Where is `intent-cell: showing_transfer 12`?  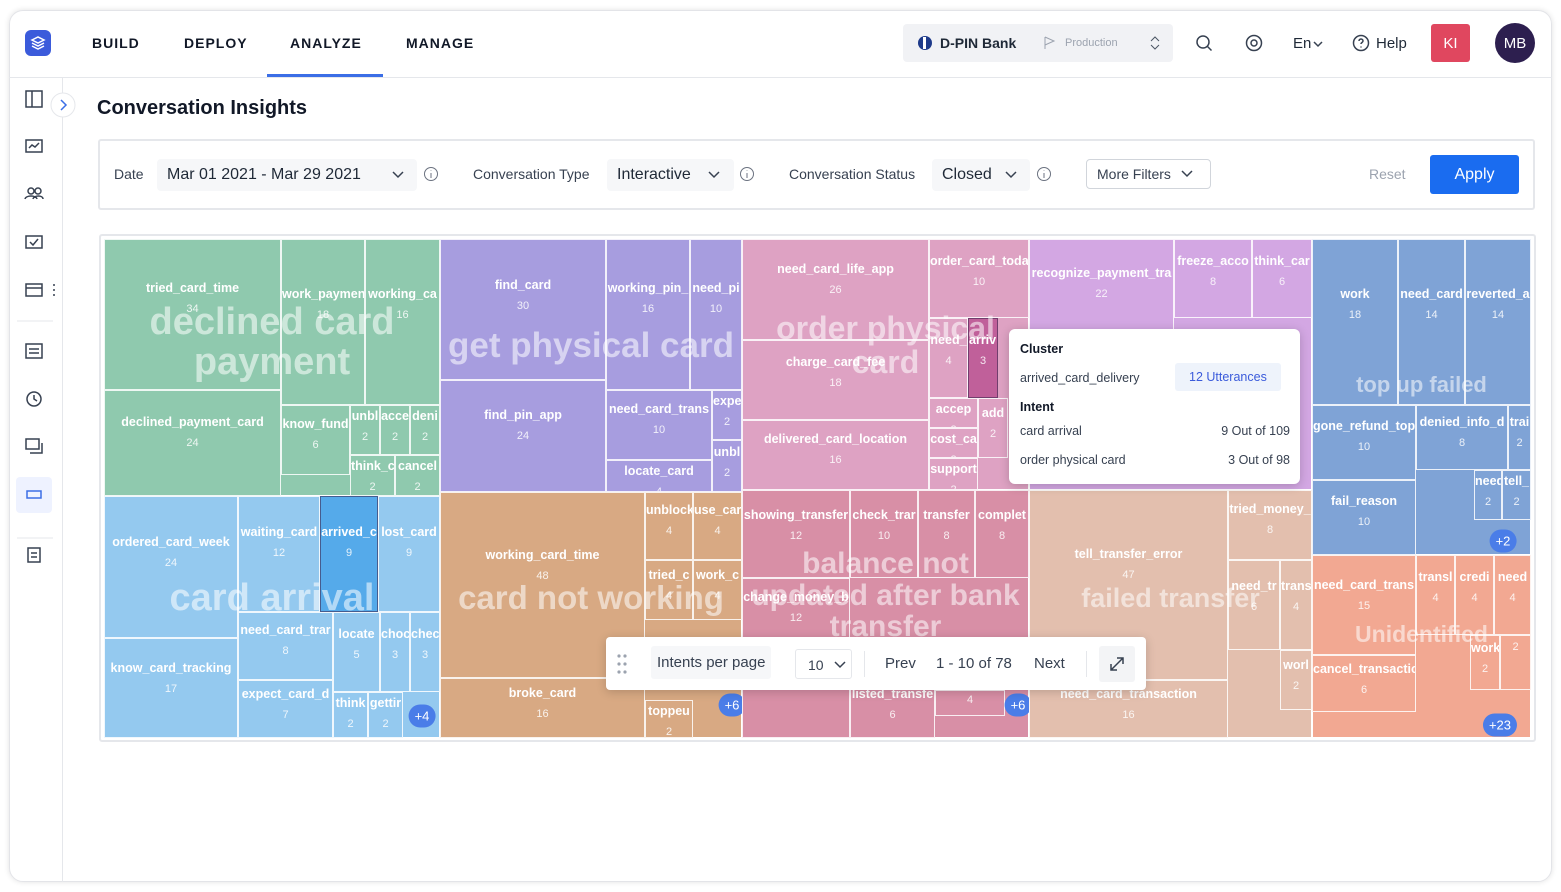
intent-cell: showing_transfer 12 is located at coordinates (796, 534).